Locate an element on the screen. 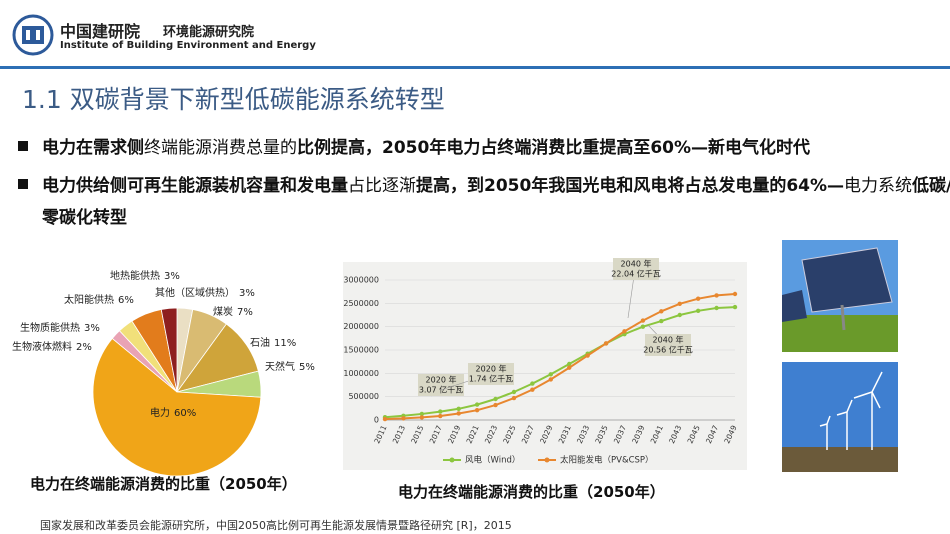 The width and height of the screenshot is (950, 534). pie-label: 煤炭 7% is located at coordinates (233, 311).